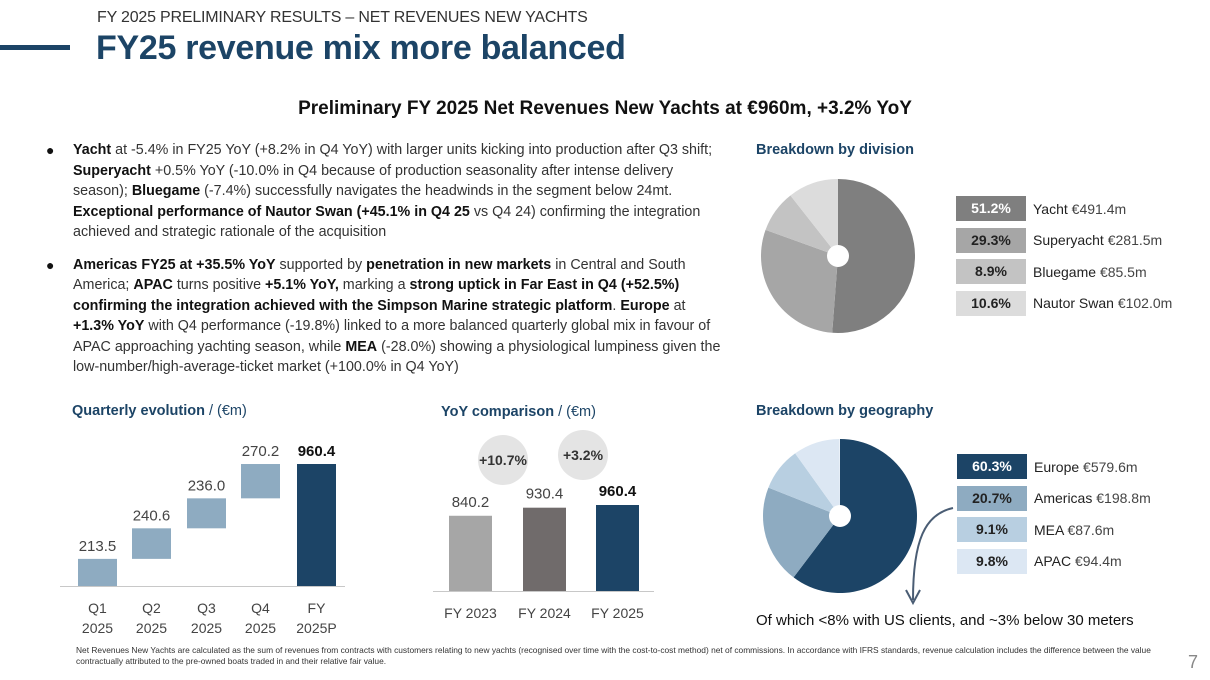 This screenshot has height=680, width=1210. What do you see at coordinates (545, 494) in the screenshot?
I see `yoy-data-label: 930.4` at bounding box center [545, 494].